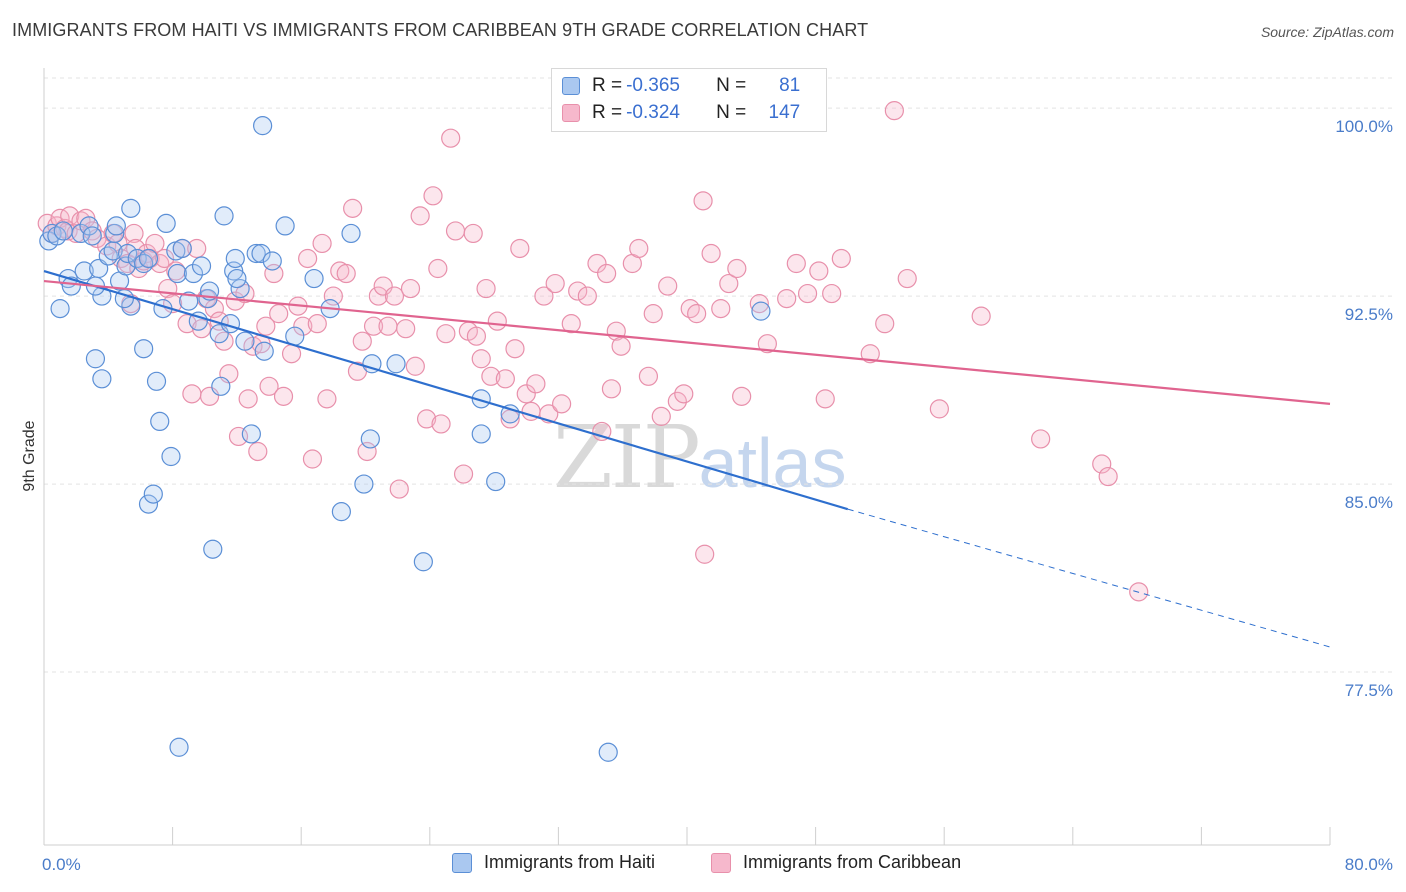 The image size is (1406, 892). What do you see at coordinates (571, 113) in the screenshot?
I see `caribbean-swatch` at bounding box center [571, 113].